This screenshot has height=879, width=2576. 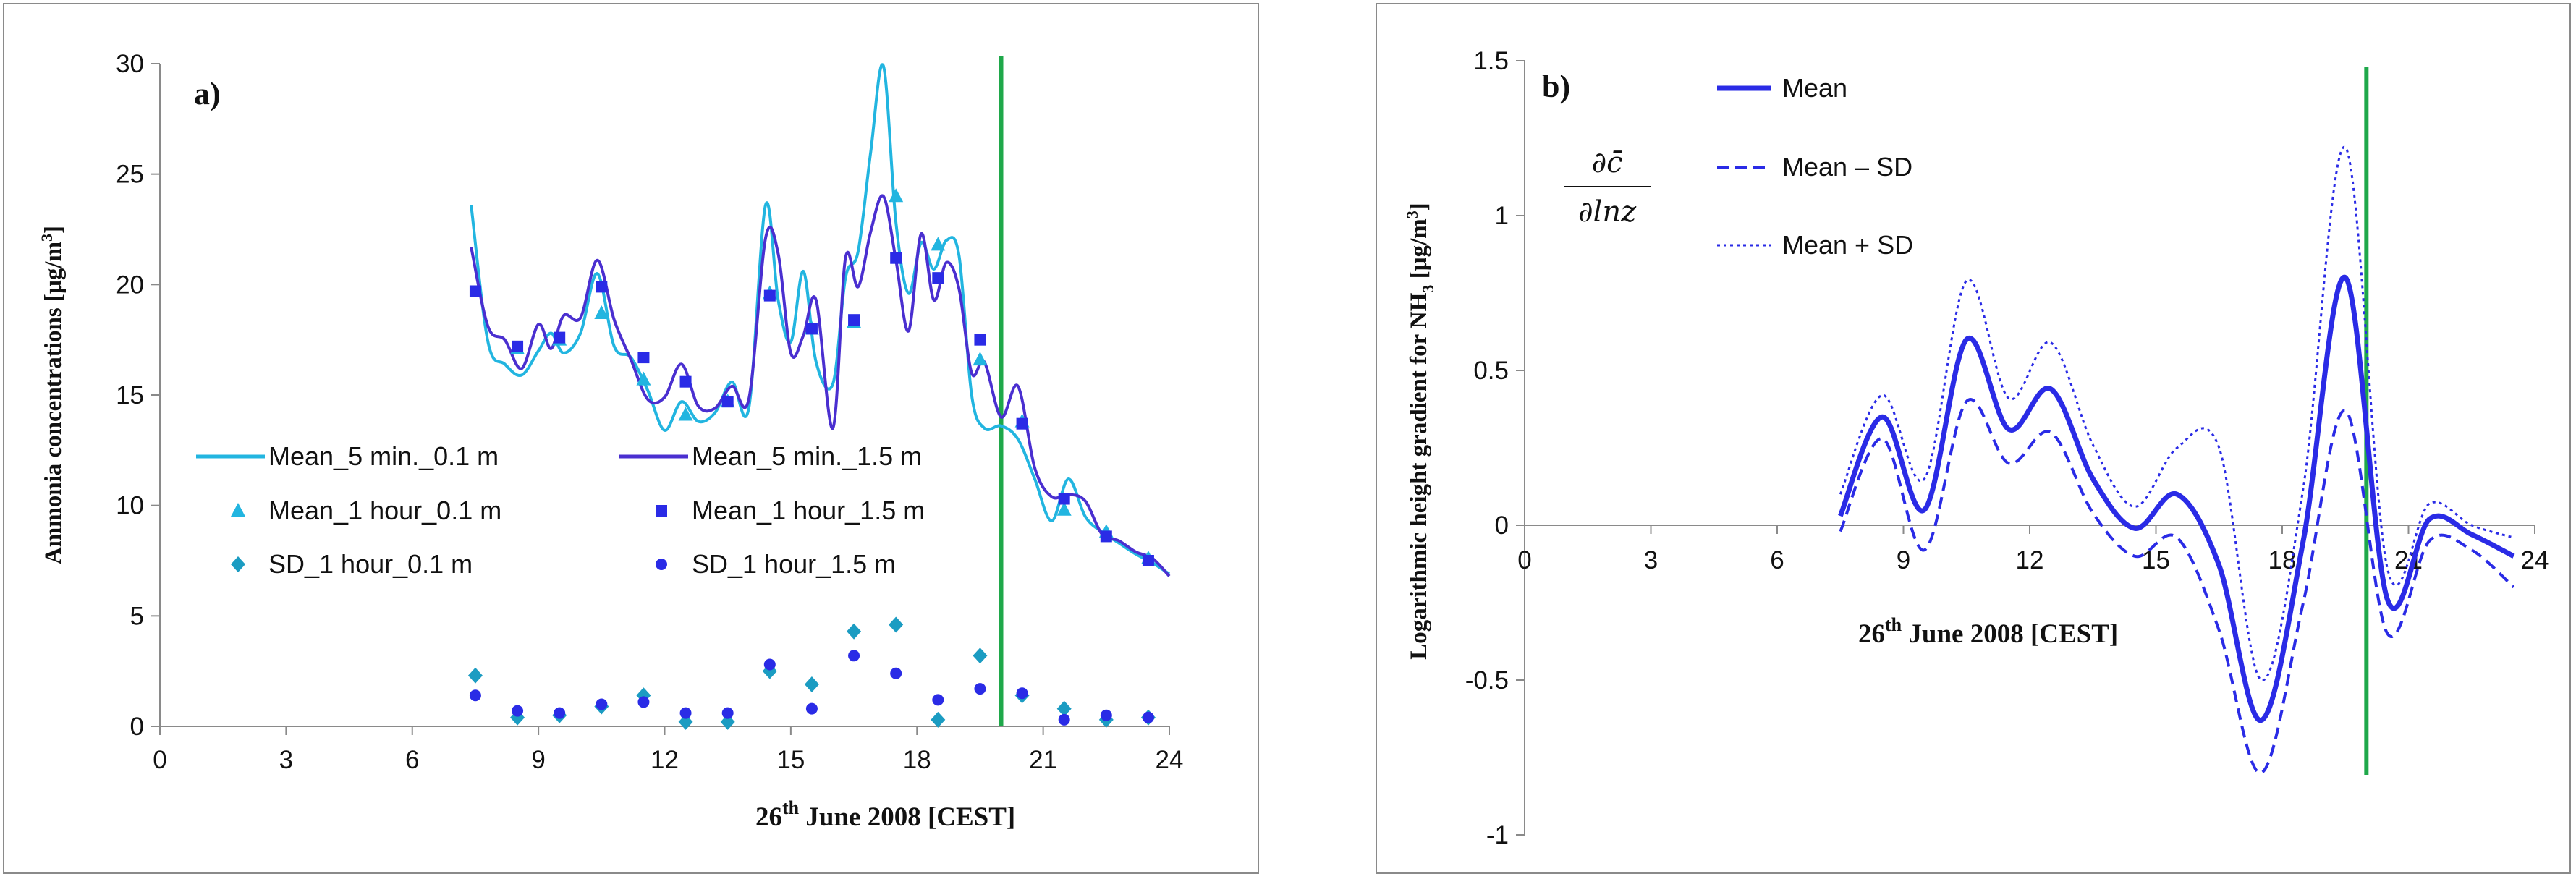 I want to click on y-tick-label: 30, so click(x=130, y=64).